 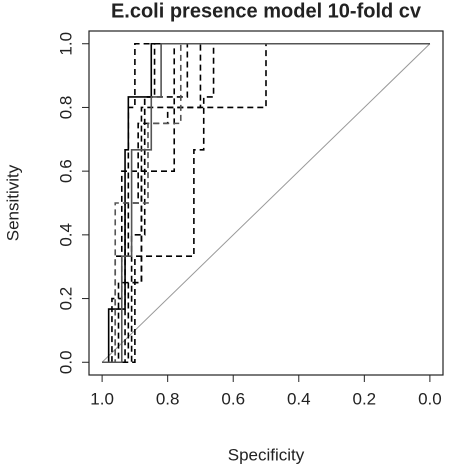 I want to click on y-tick-label: 0.2, so click(x=65, y=299).